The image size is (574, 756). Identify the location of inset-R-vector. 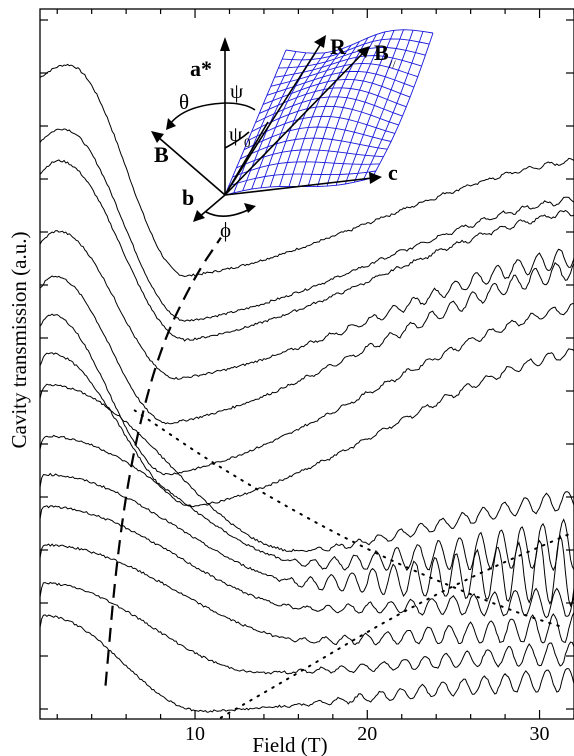
(273, 118).